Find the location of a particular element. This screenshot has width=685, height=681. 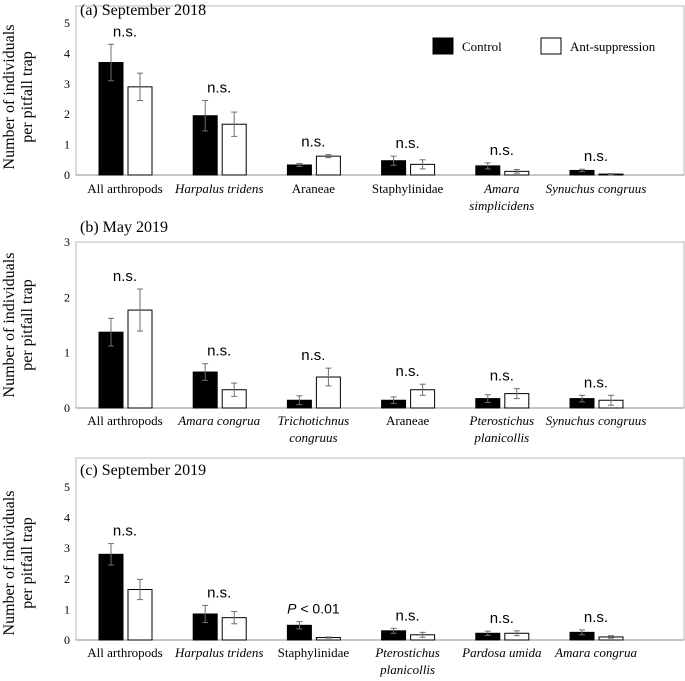

y-axis-label-c: Number of individuals per pitfall trap is located at coordinates (18, 563).